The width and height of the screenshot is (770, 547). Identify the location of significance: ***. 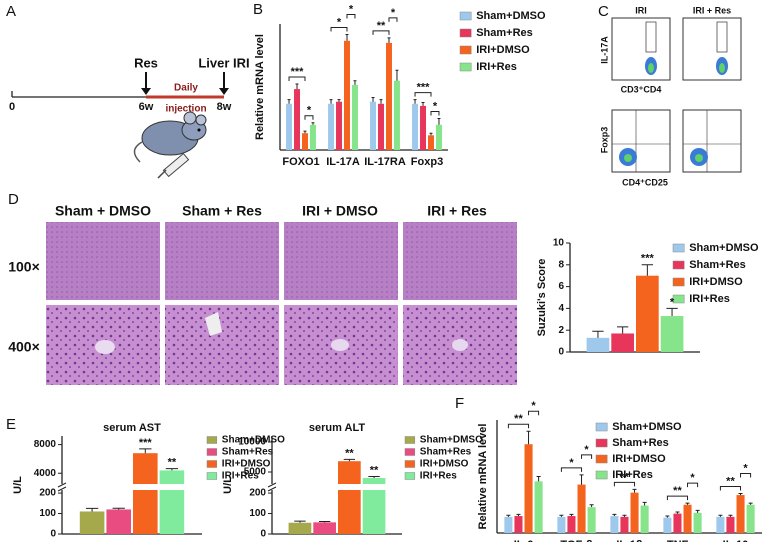
(424, 88).